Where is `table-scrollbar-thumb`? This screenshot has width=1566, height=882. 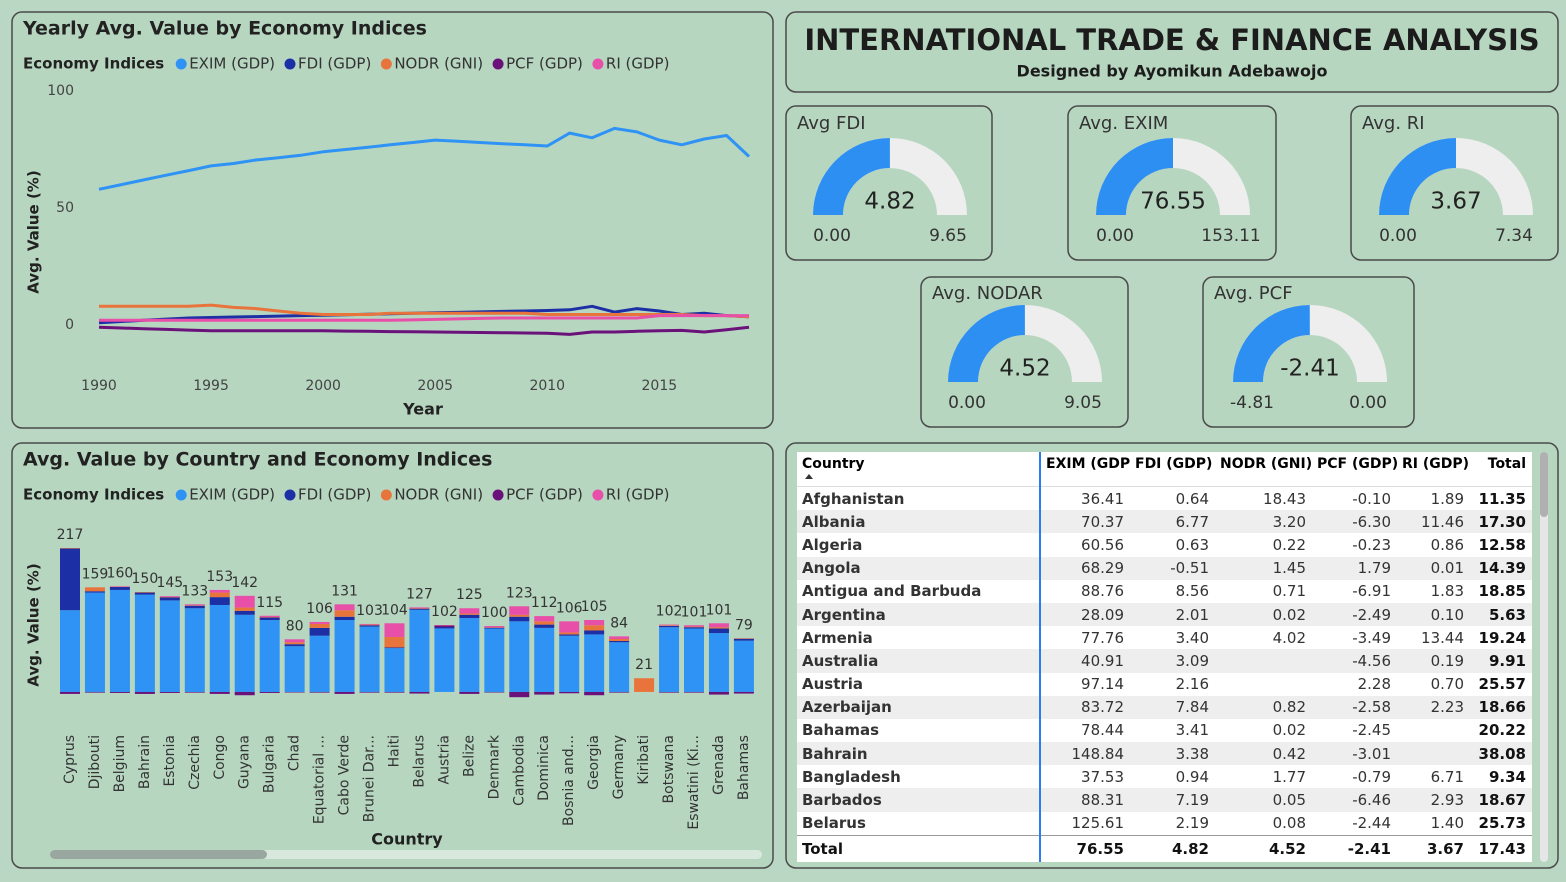
table-scrollbar-thumb is located at coordinates (1544, 484).